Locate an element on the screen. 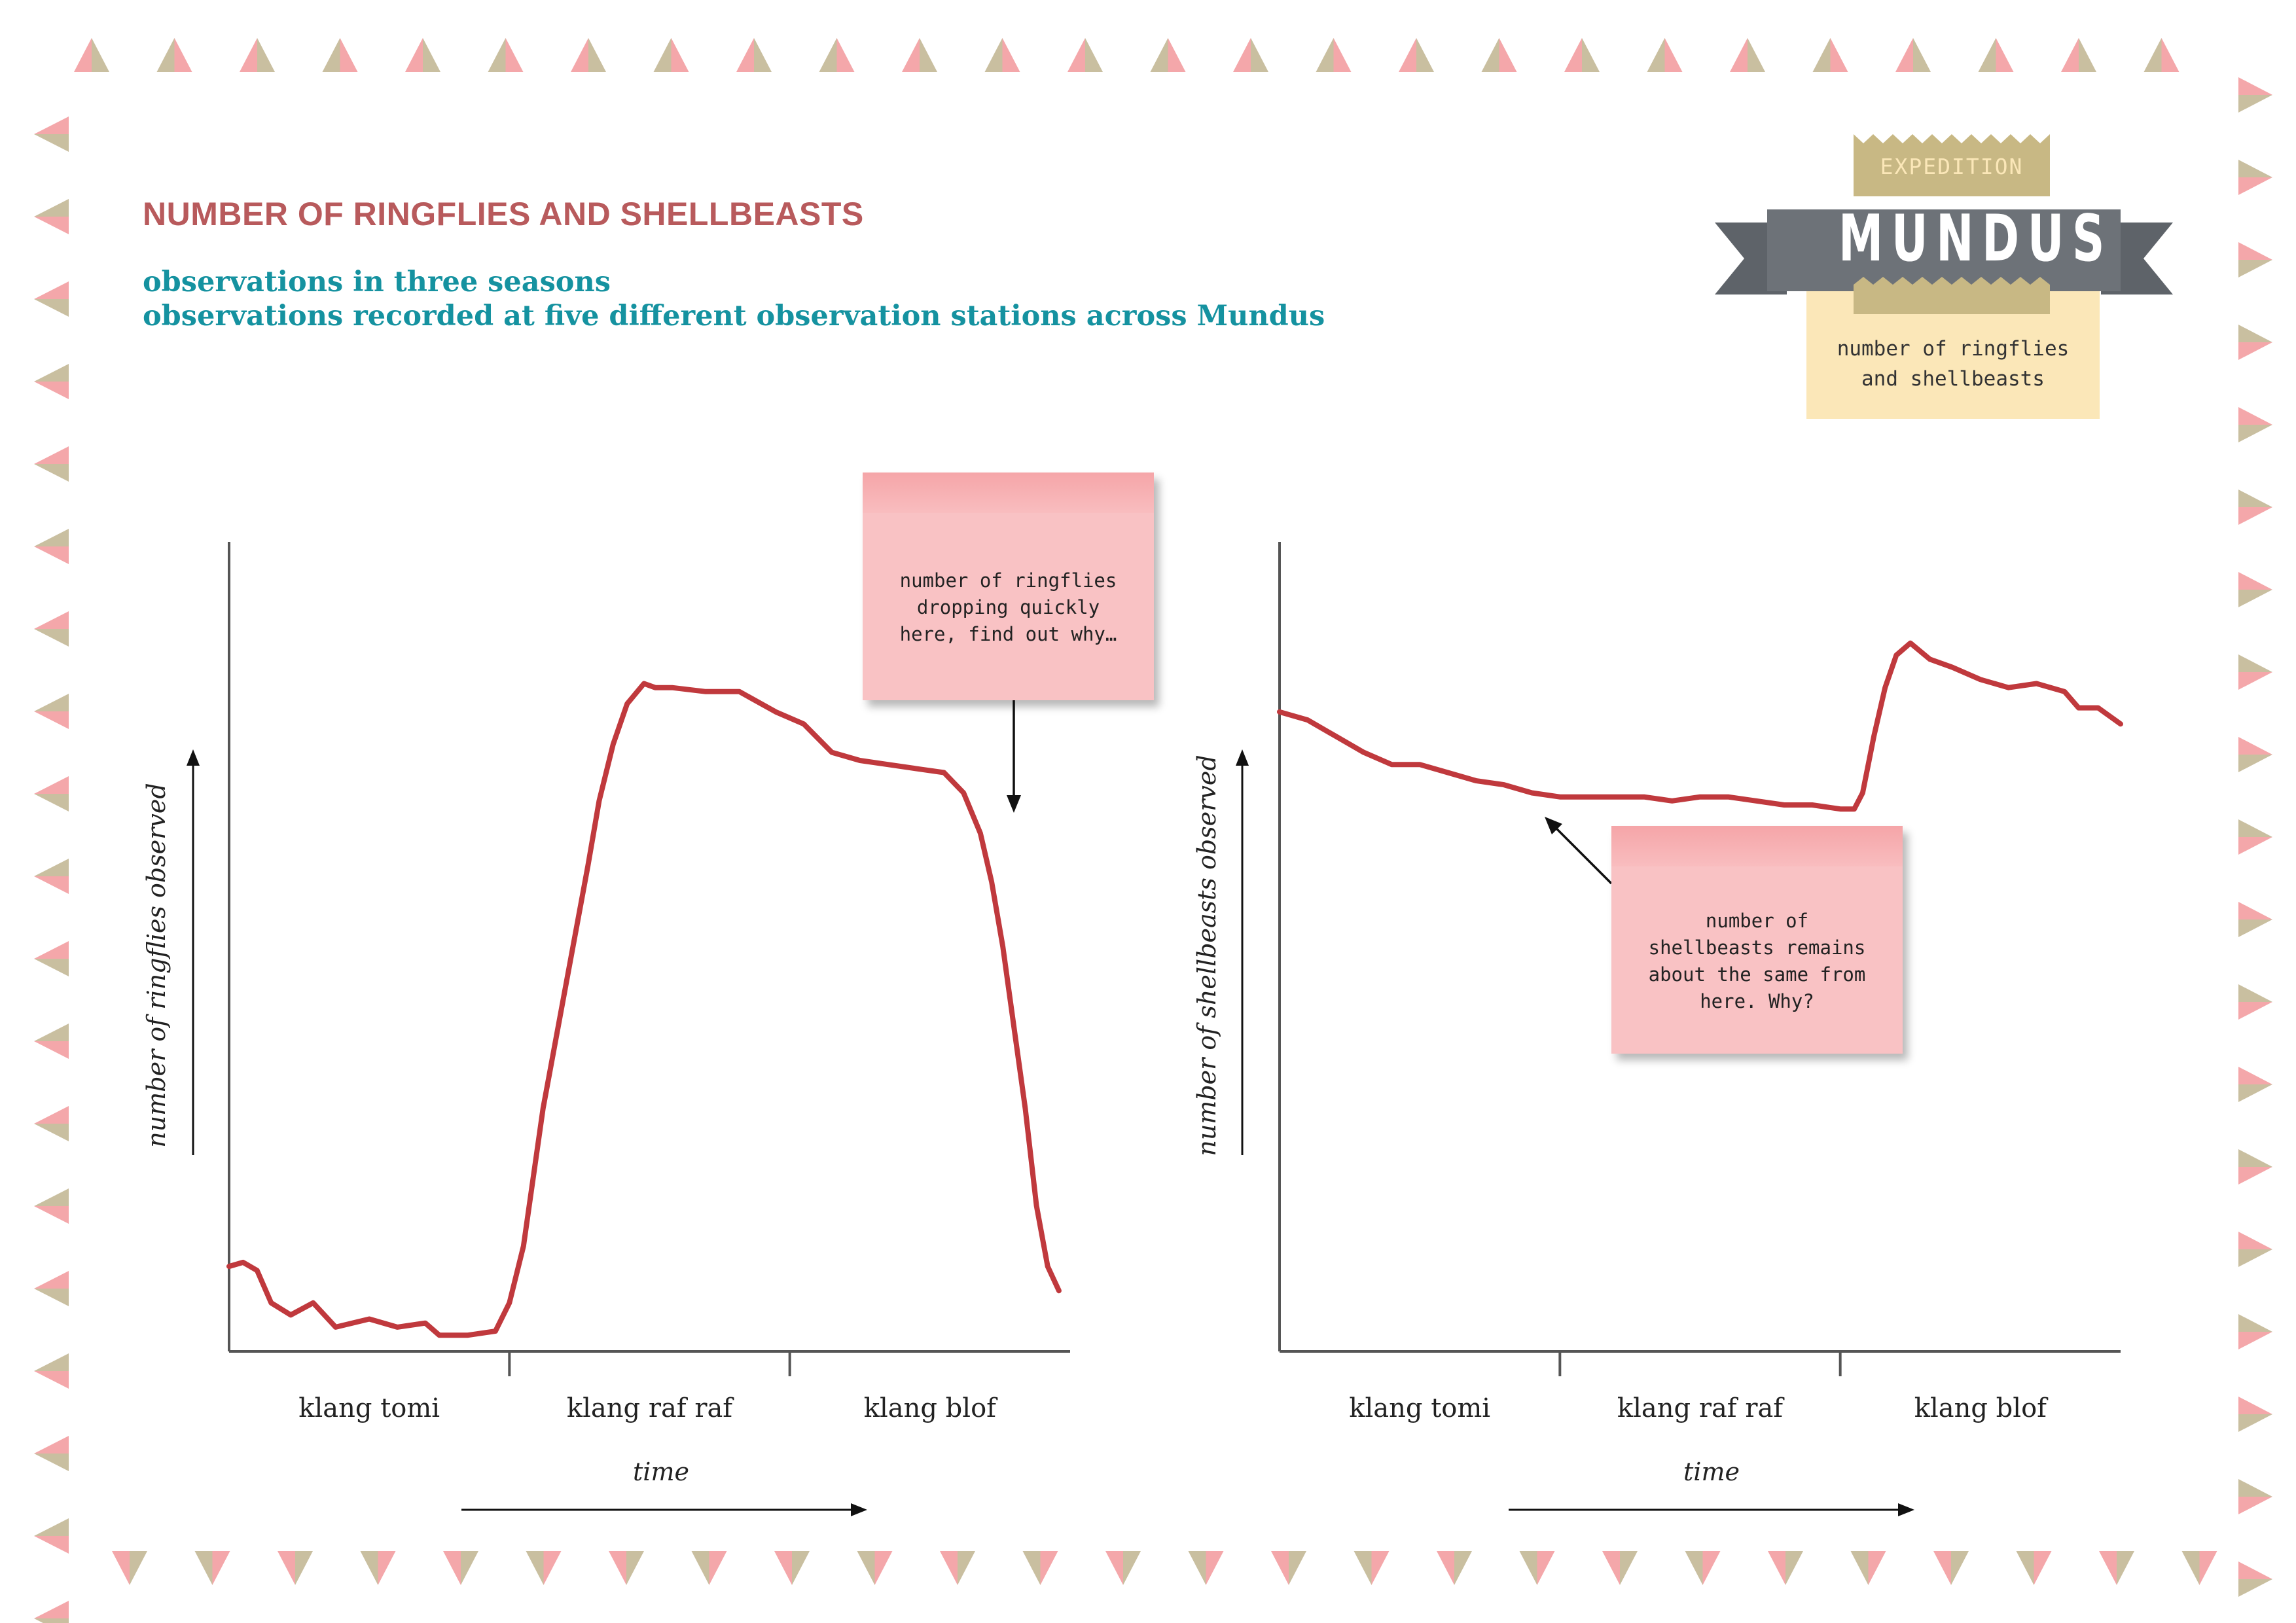  note-strip is located at coordinates (1757, 846).